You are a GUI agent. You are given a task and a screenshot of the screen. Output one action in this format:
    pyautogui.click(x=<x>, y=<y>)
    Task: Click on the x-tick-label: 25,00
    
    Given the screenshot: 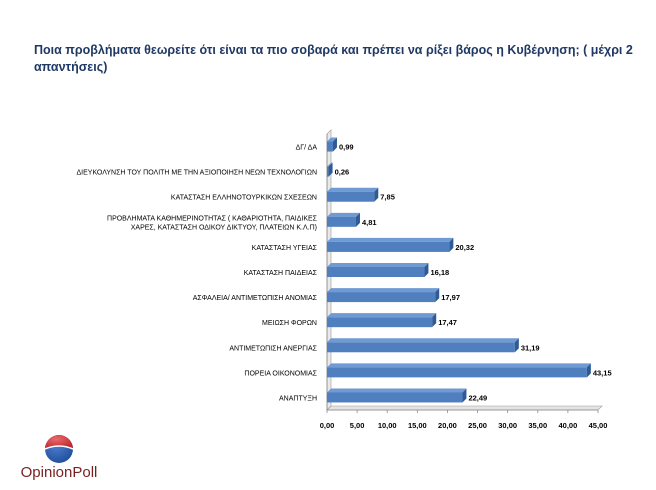 What is the action you would take?
    pyautogui.click(x=477, y=425)
    